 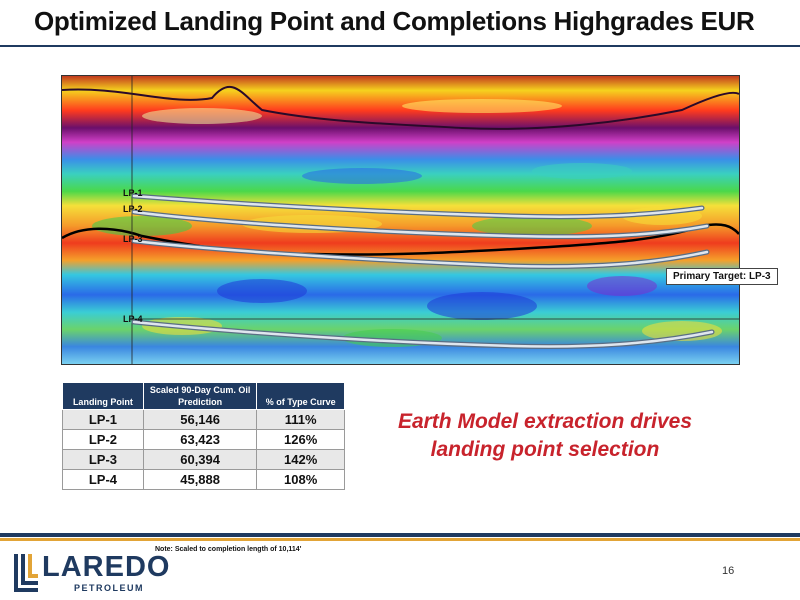 What do you see at coordinates (300, 479) in the screenshot?
I see `cell-pct: 108%` at bounding box center [300, 479].